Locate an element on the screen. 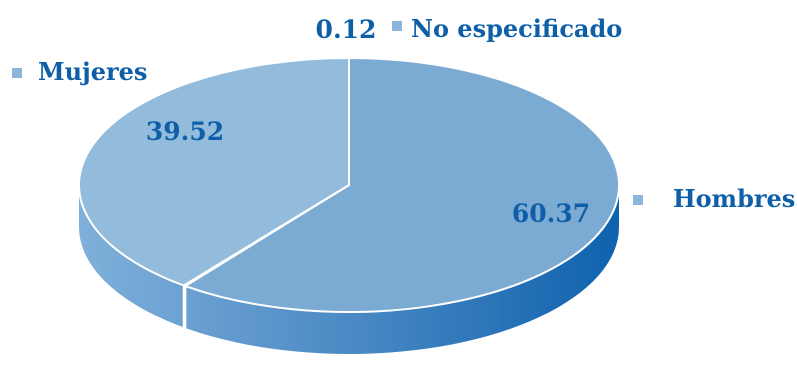 The height and width of the screenshot is (369, 797). category-label-mujeres: Mujeres is located at coordinates (92, 71).